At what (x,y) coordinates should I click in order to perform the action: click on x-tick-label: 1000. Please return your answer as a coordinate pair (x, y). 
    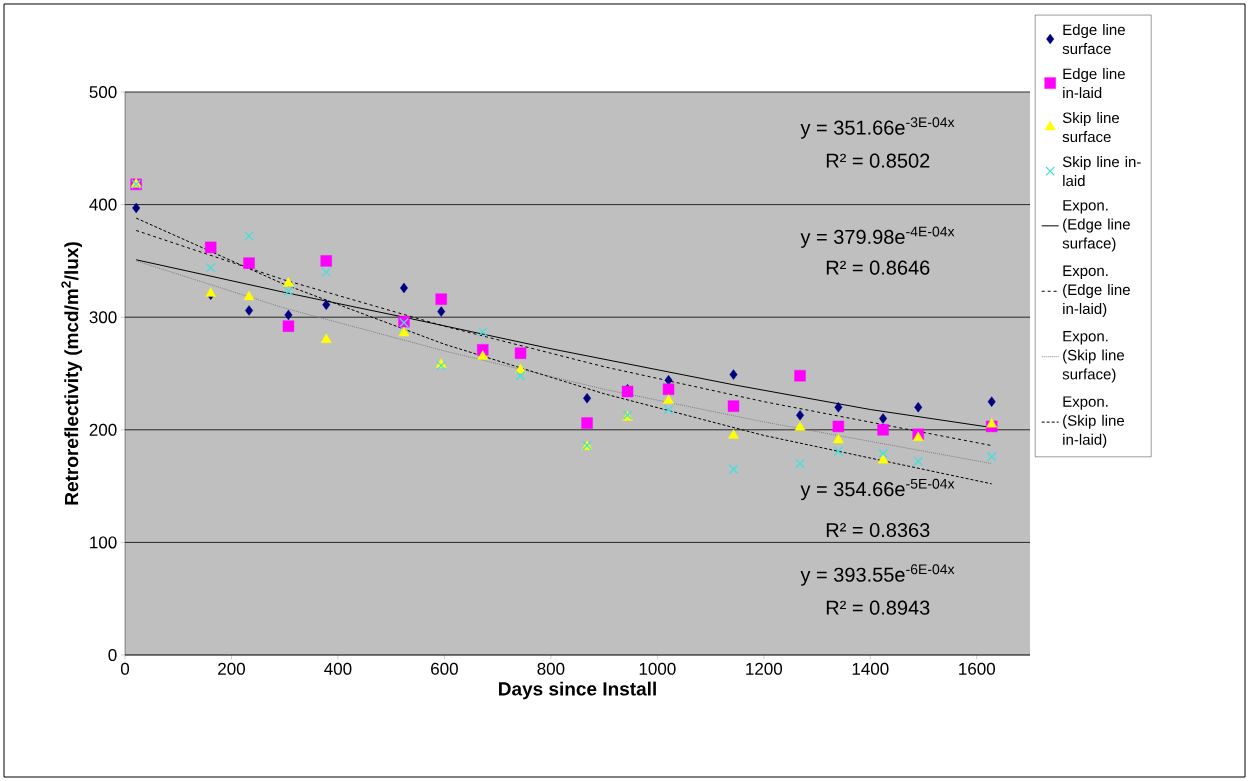
    Looking at the image, I should click on (657, 668).